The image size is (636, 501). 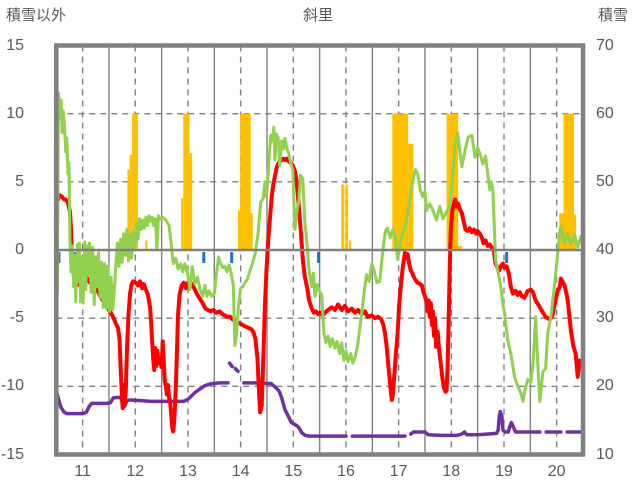 I want to click on left-tick-label: 10, so click(x=15, y=113).